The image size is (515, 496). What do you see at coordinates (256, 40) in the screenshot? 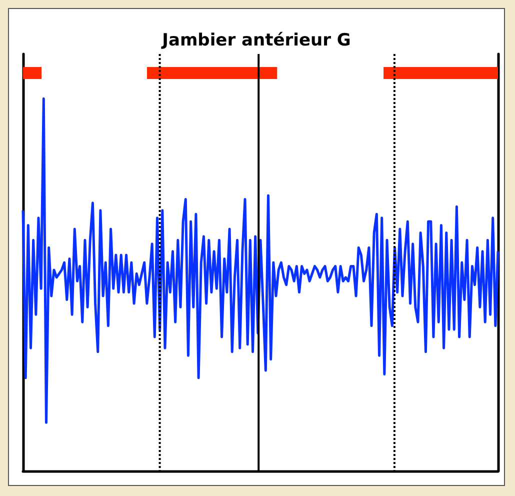
I see `chart-title: Jambier antérieur G` at bounding box center [256, 40].